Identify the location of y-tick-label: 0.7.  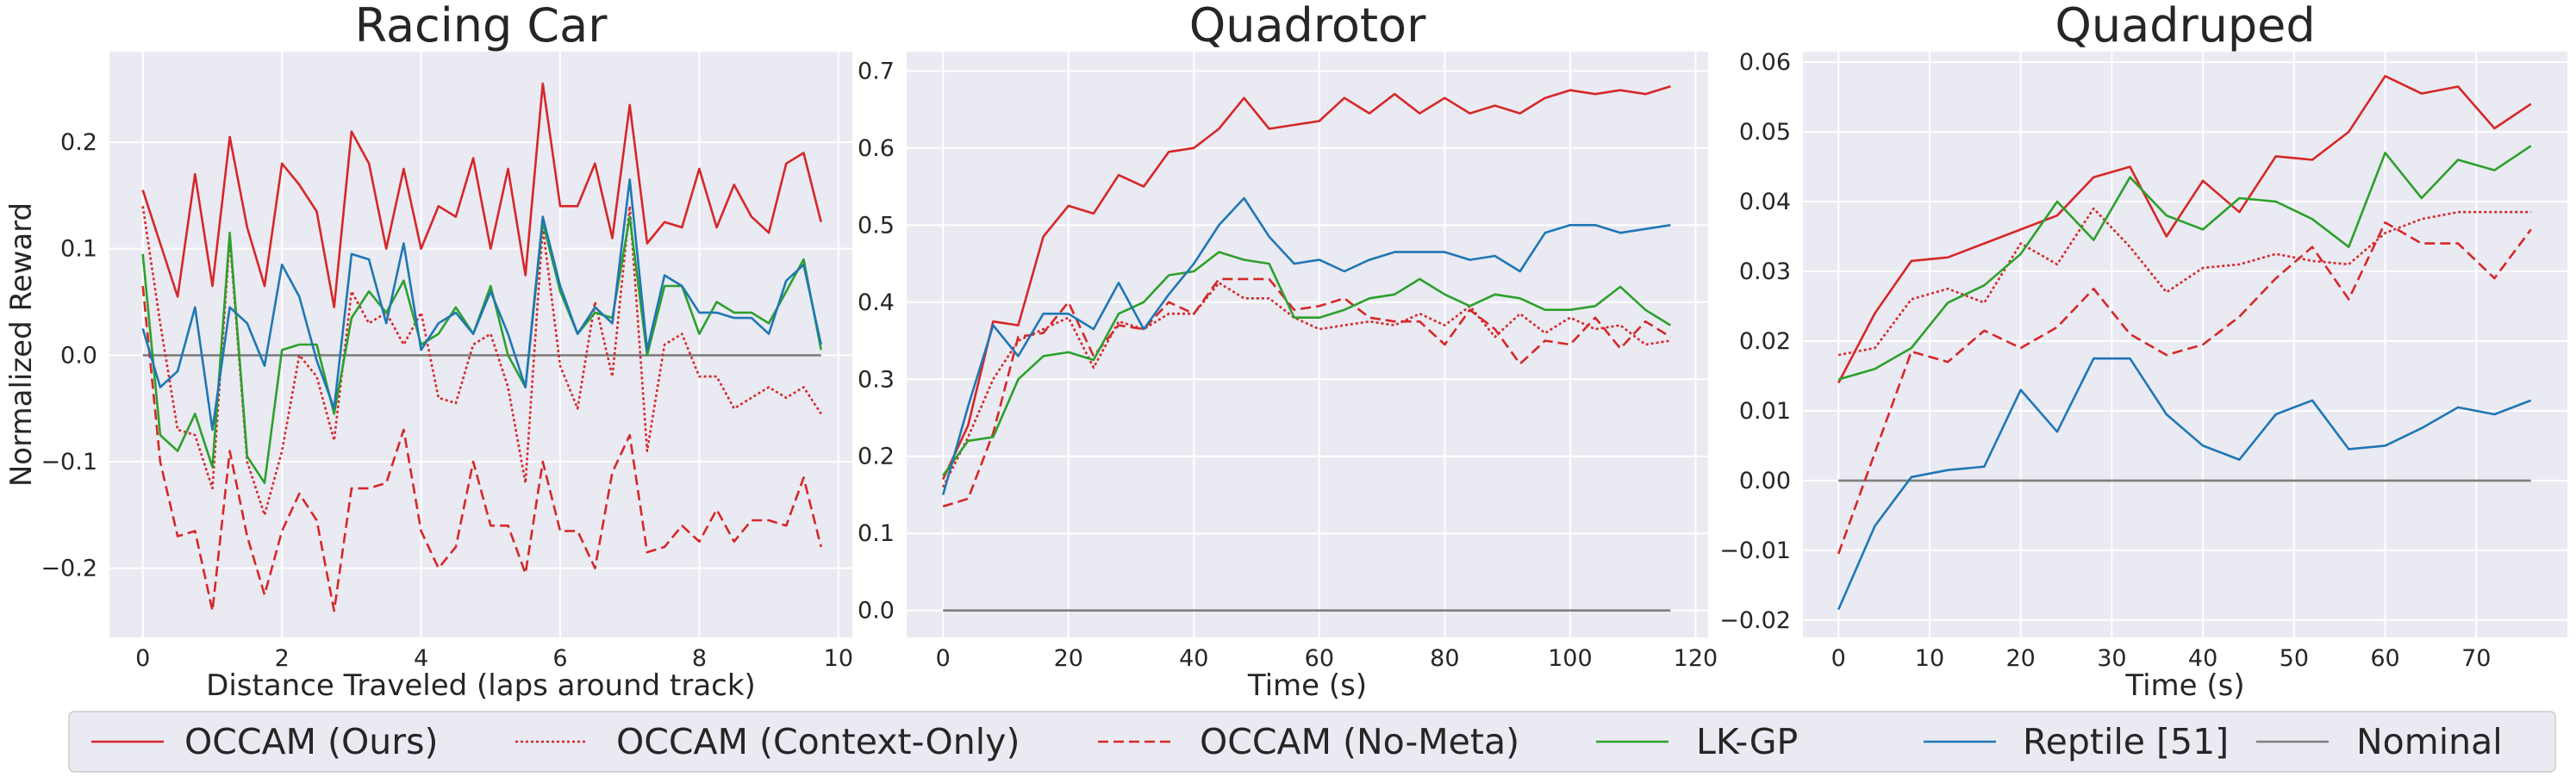
(876, 71).